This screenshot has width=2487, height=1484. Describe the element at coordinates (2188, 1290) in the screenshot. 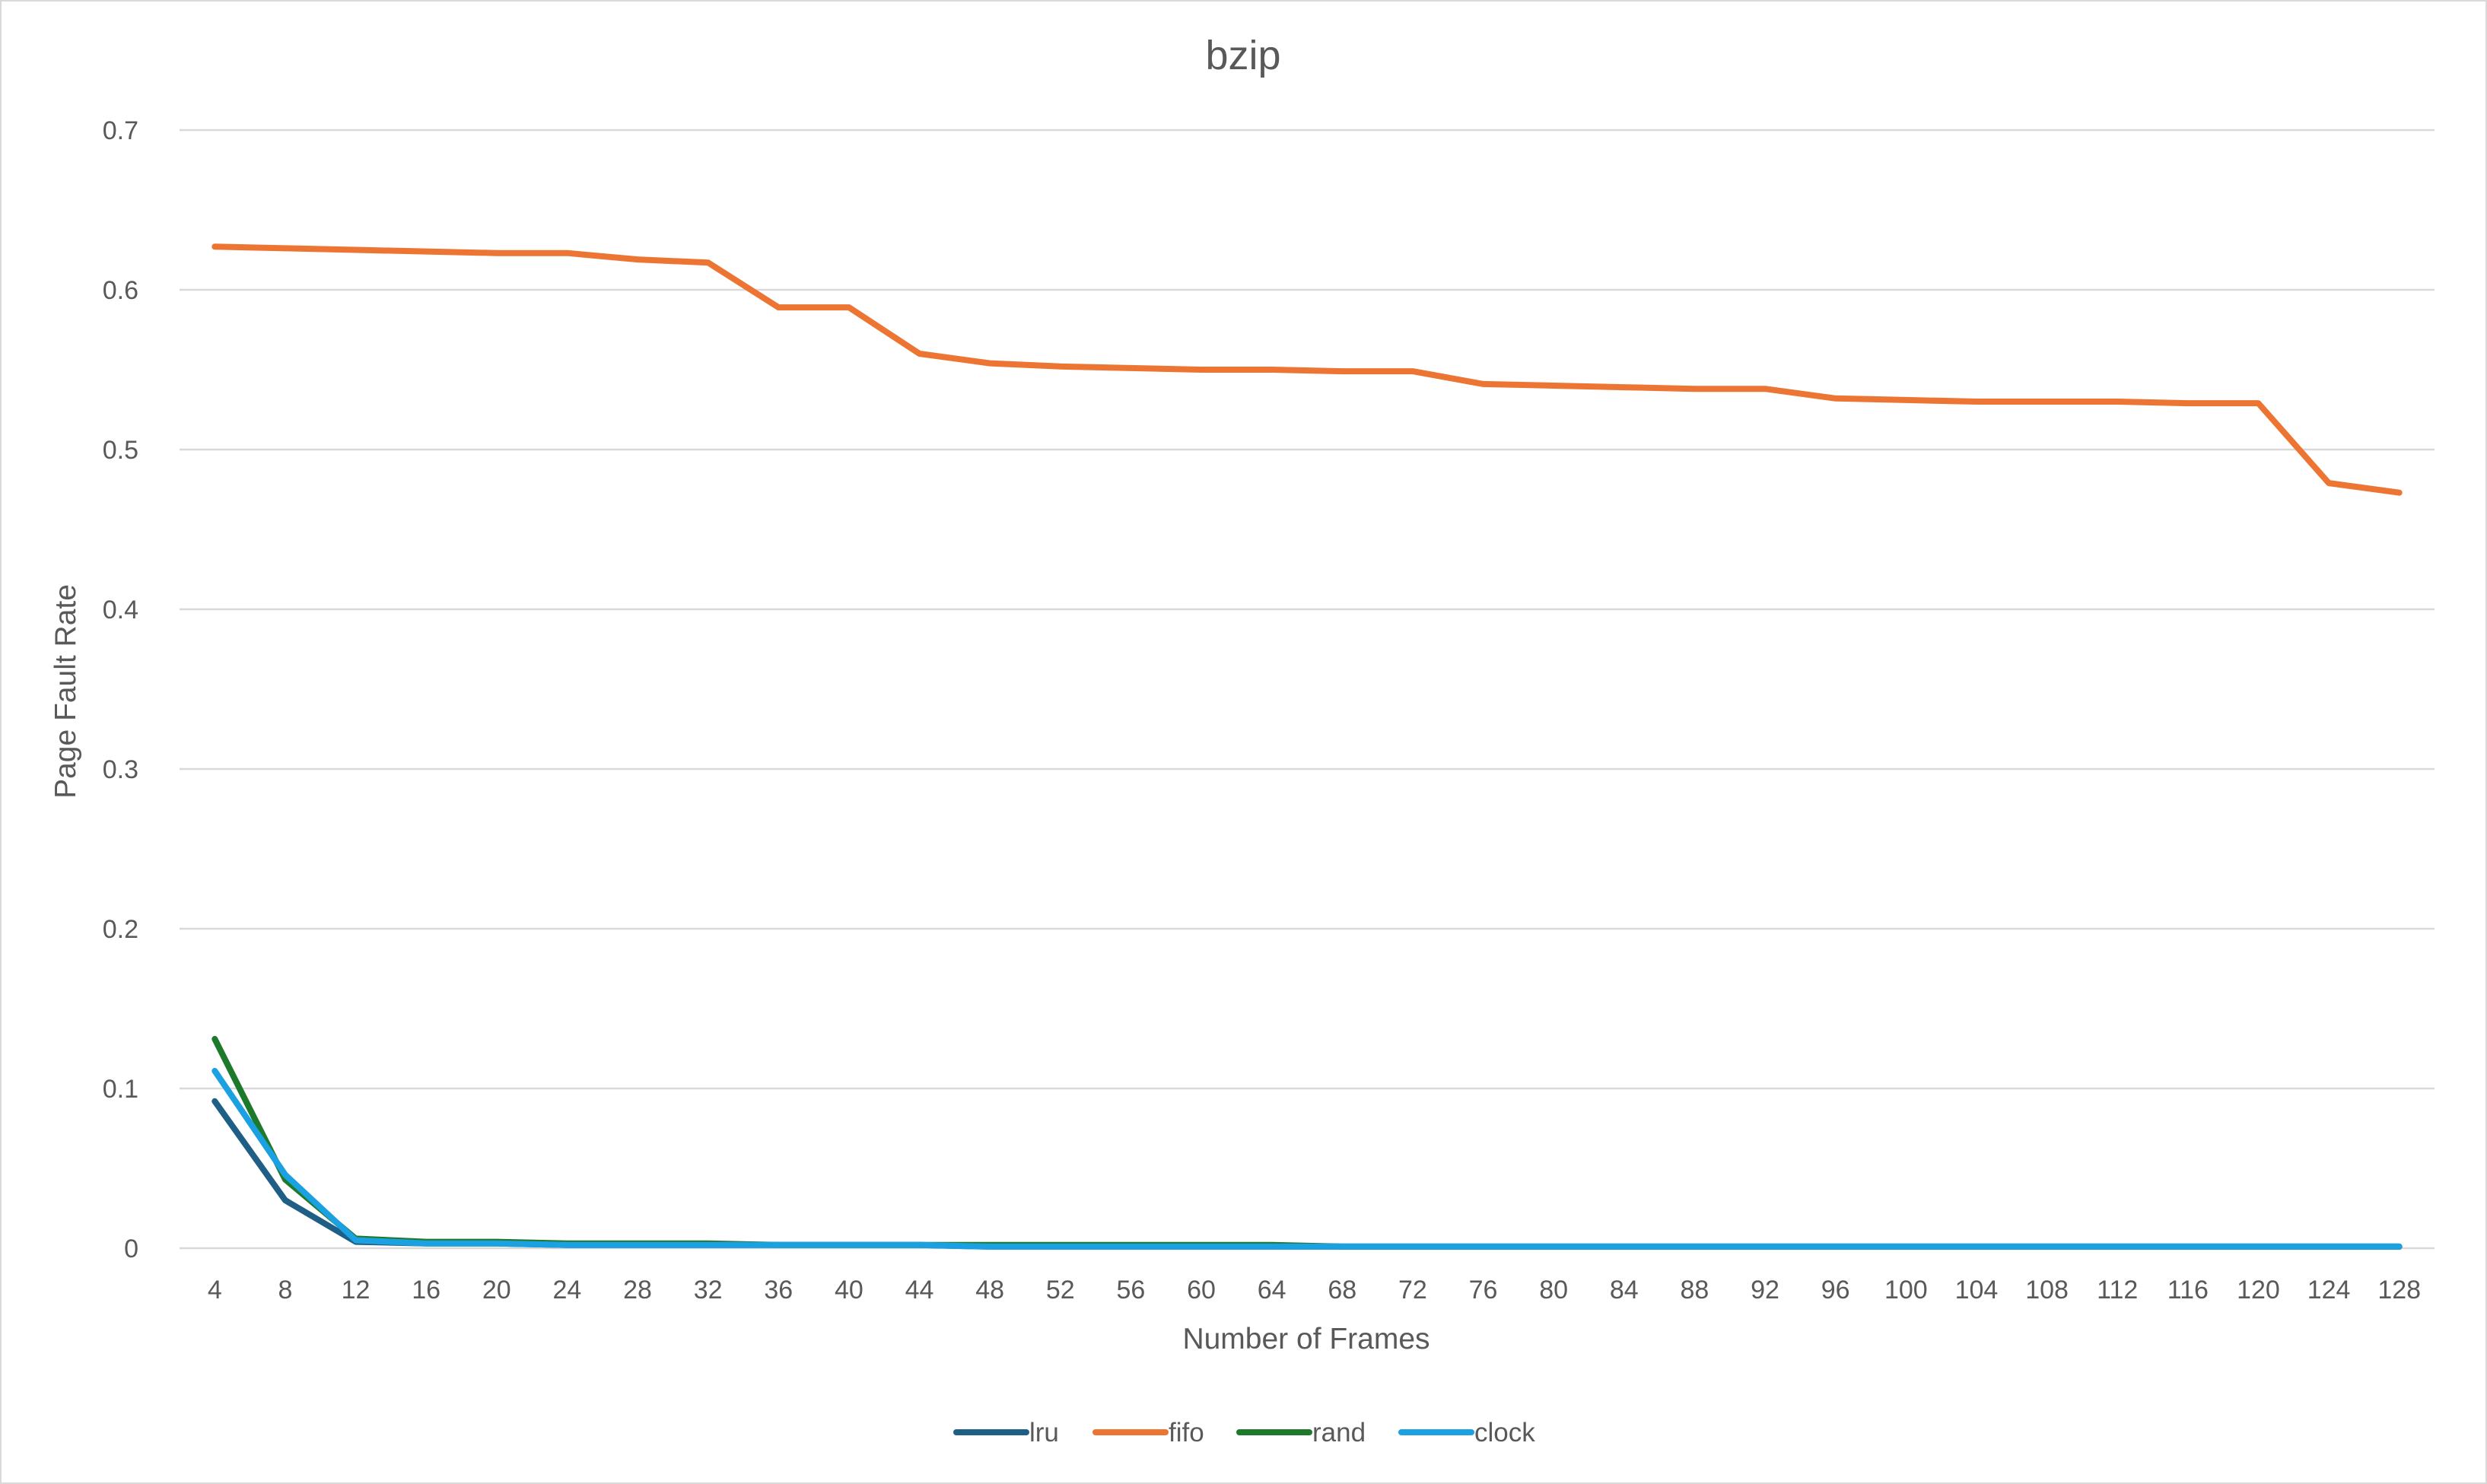

I see `x-tick-label: 116` at that location.